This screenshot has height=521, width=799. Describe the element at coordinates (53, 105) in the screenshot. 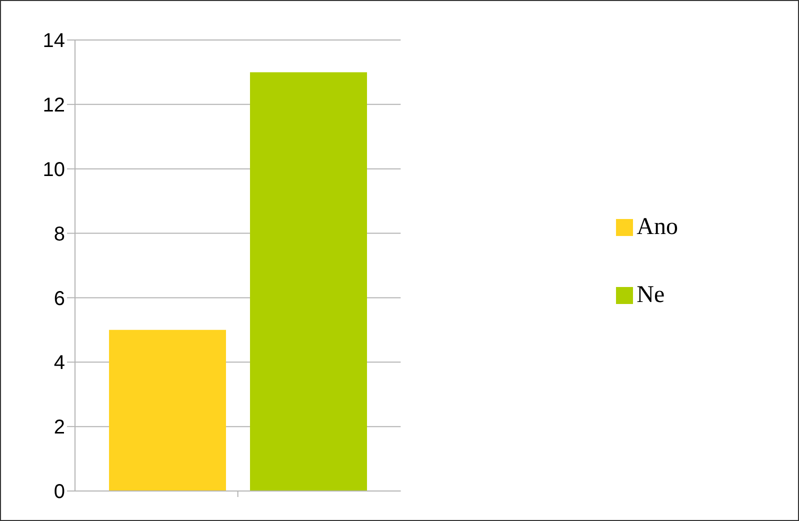

I see `y-tick-label: 12` at that location.